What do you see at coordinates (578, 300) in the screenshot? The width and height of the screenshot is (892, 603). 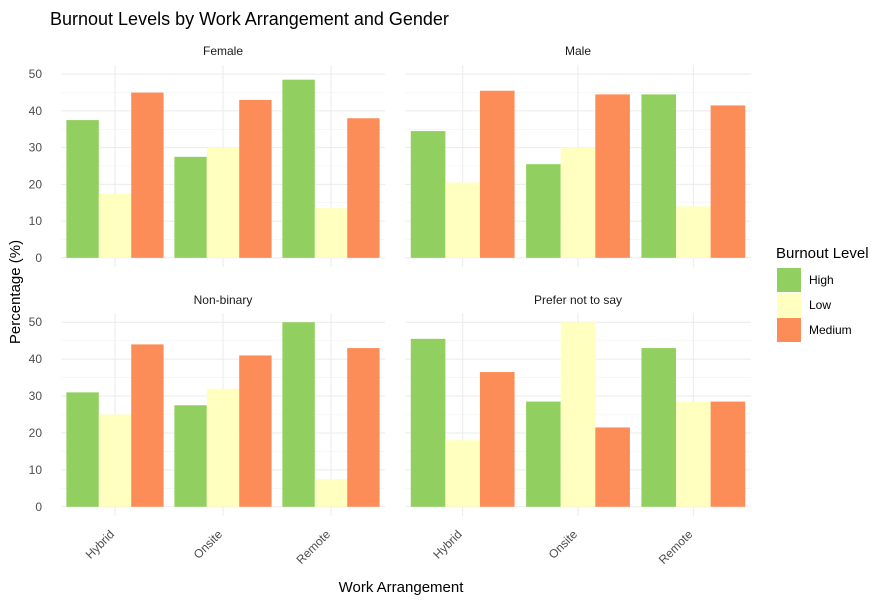 I see `facet-label: Prefer not to say` at bounding box center [578, 300].